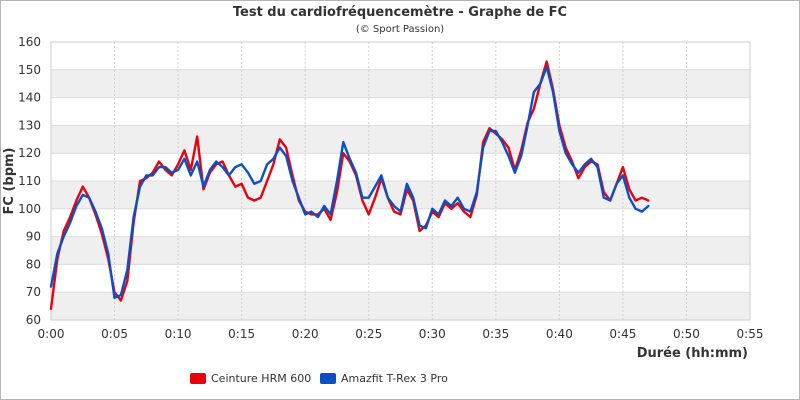 The height and width of the screenshot is (400, 800). What do you see at coordinates (305, 334) in the screenshot?
I see `x-tick-label: 0:20` at bounding box center [305, 334].